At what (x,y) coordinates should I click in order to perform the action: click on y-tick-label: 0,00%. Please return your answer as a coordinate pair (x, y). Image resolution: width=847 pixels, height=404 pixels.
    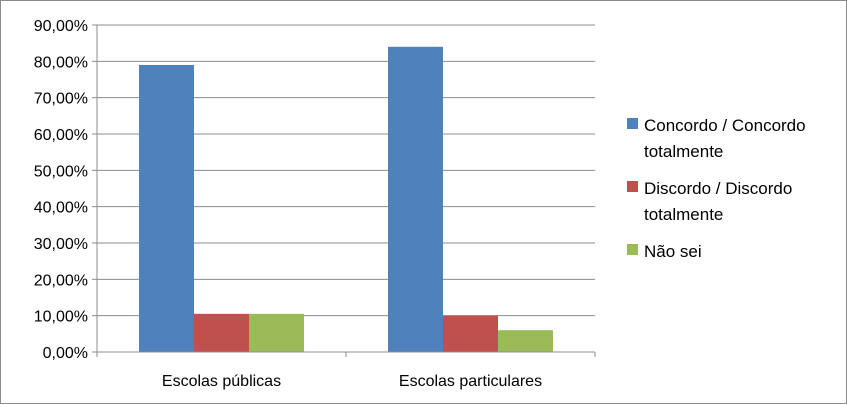
    Looking at the image, I should click on (65, 353).